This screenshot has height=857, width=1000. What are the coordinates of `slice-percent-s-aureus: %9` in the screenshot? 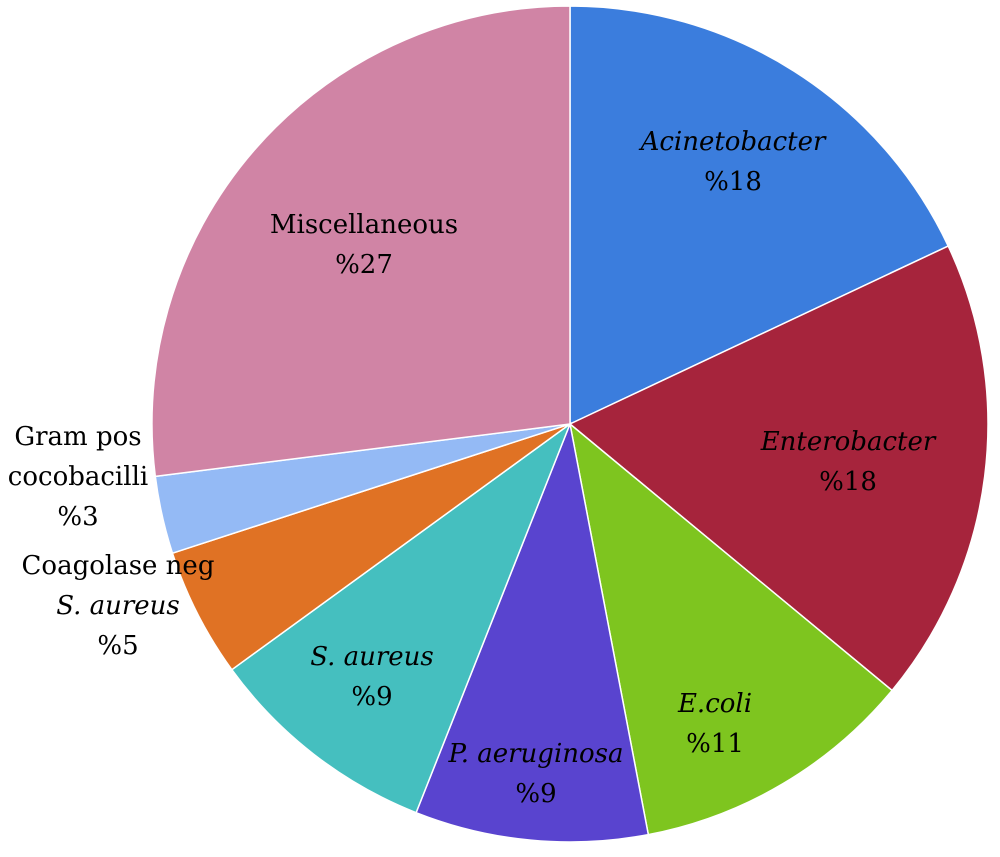 It's located at (371, 697).